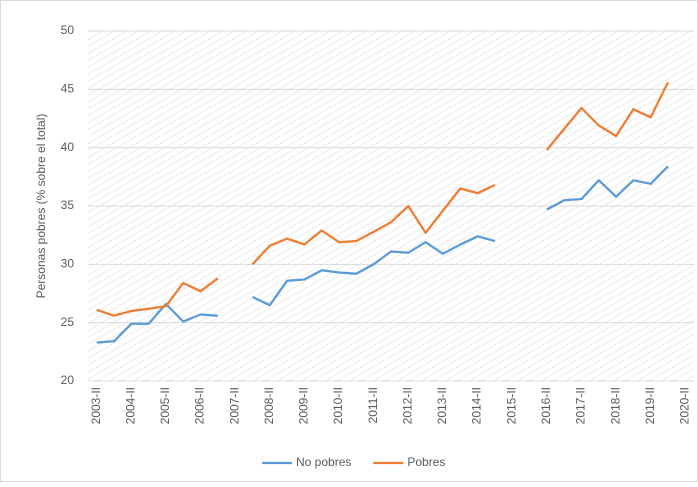 The height and width of the screenshot is (487, 698). What do you see at coordinates (304, 405) in the screenshot?
I see `x-tick-label: 2009-II` at bounding box center [304, 405].